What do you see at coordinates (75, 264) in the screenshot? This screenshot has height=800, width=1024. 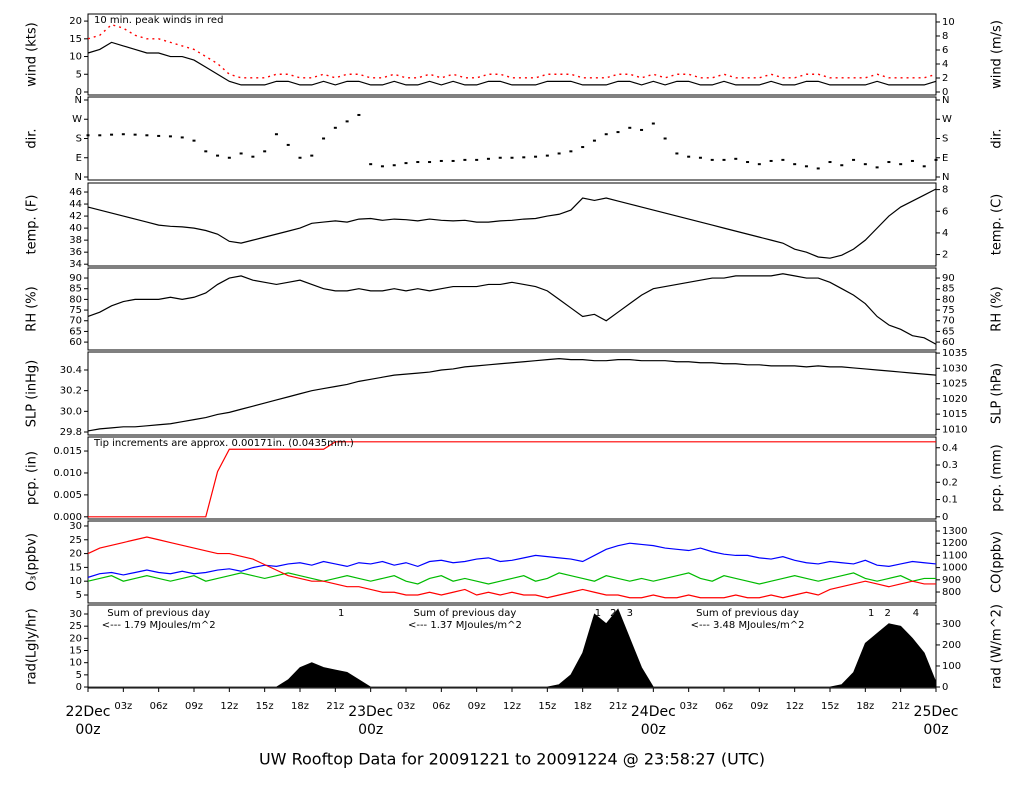 I see `y-tick-label: 34` at bounding box center [75, 264].